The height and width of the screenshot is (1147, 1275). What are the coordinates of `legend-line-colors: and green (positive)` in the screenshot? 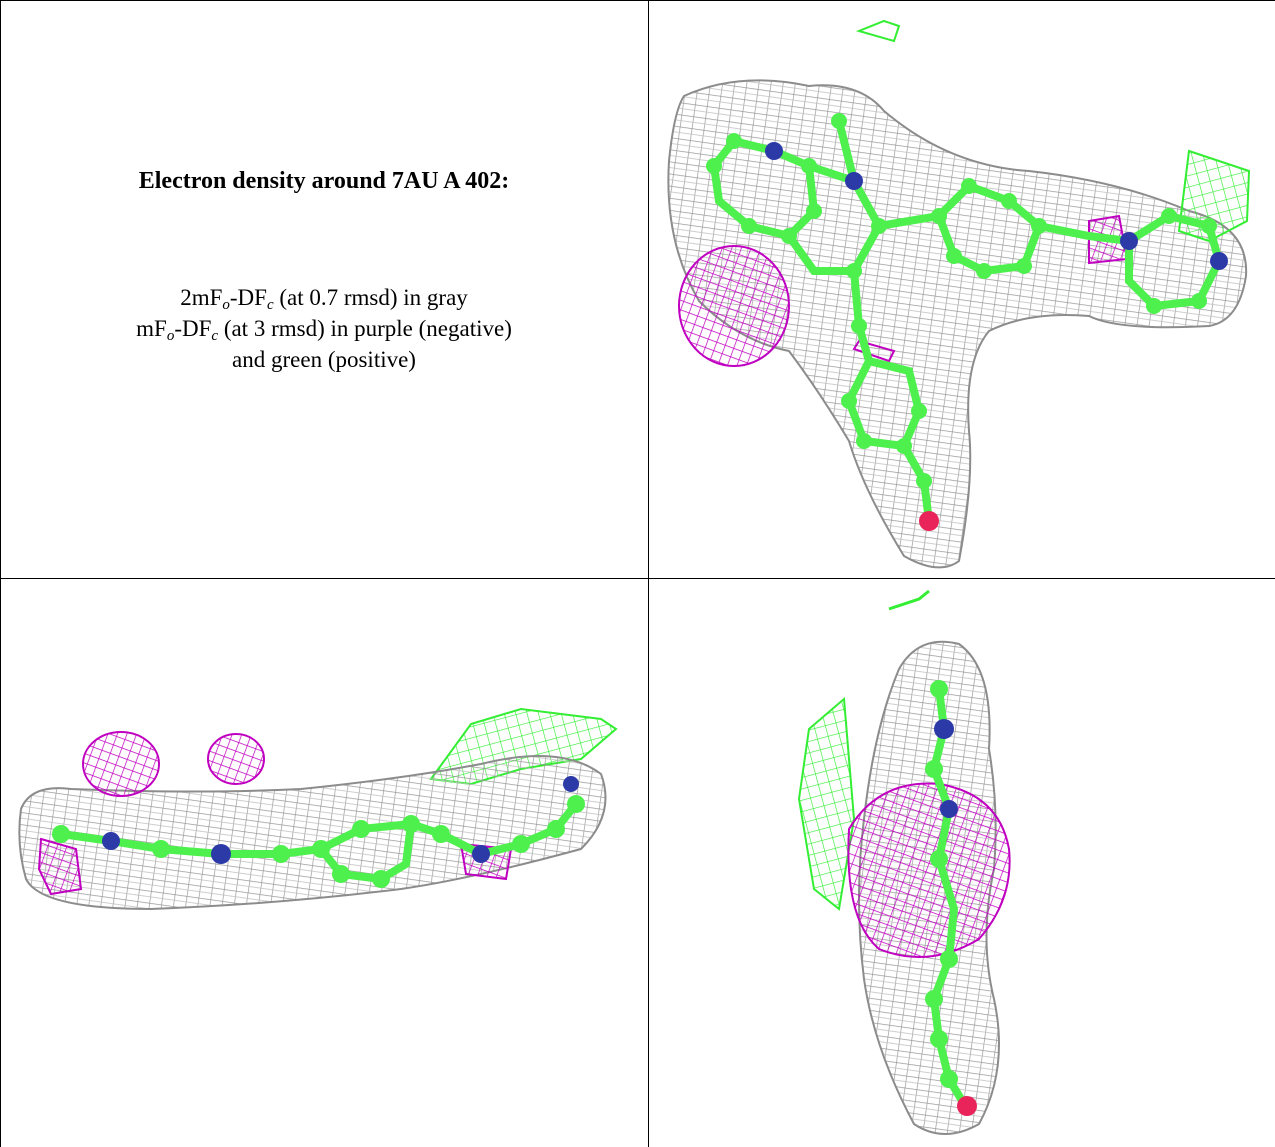 It's located at (324, 359).